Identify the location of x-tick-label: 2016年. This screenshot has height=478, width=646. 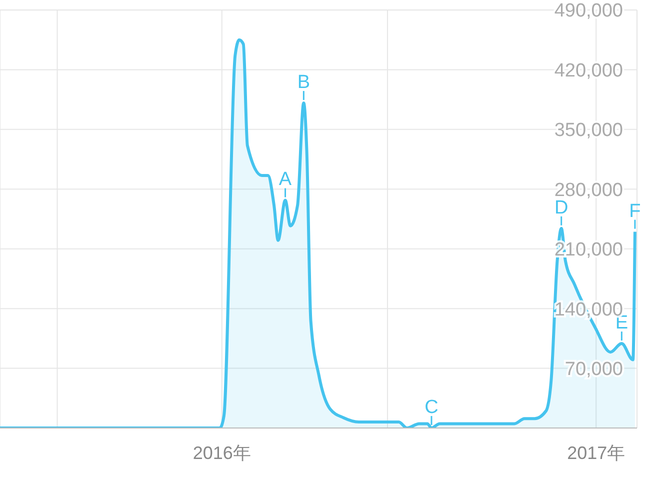
(221, 452).